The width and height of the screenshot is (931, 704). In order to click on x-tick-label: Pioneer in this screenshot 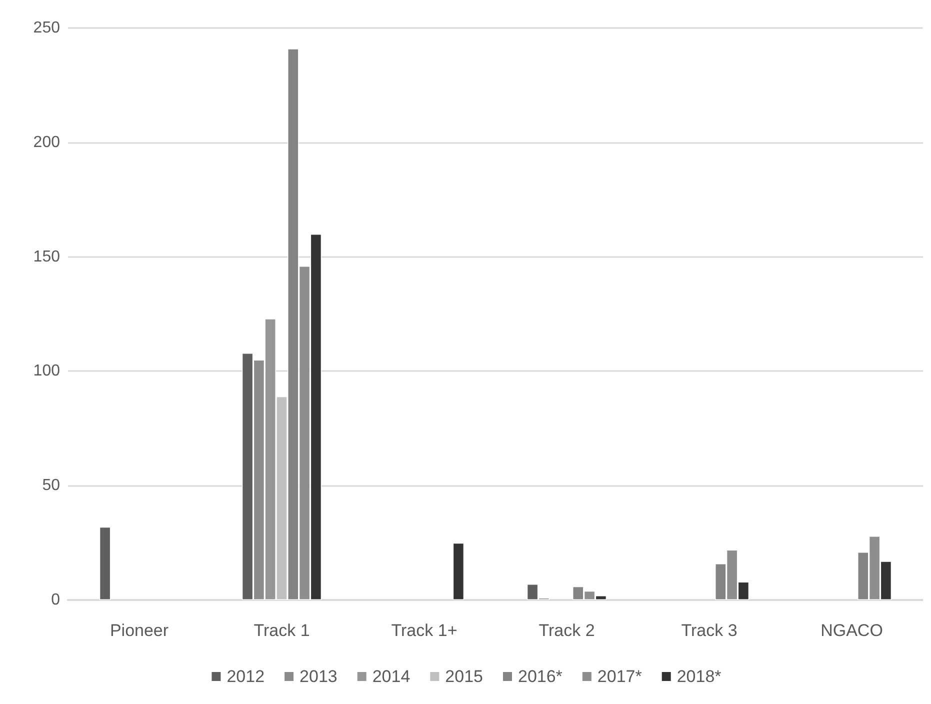, I will do `click(139, 630)`.